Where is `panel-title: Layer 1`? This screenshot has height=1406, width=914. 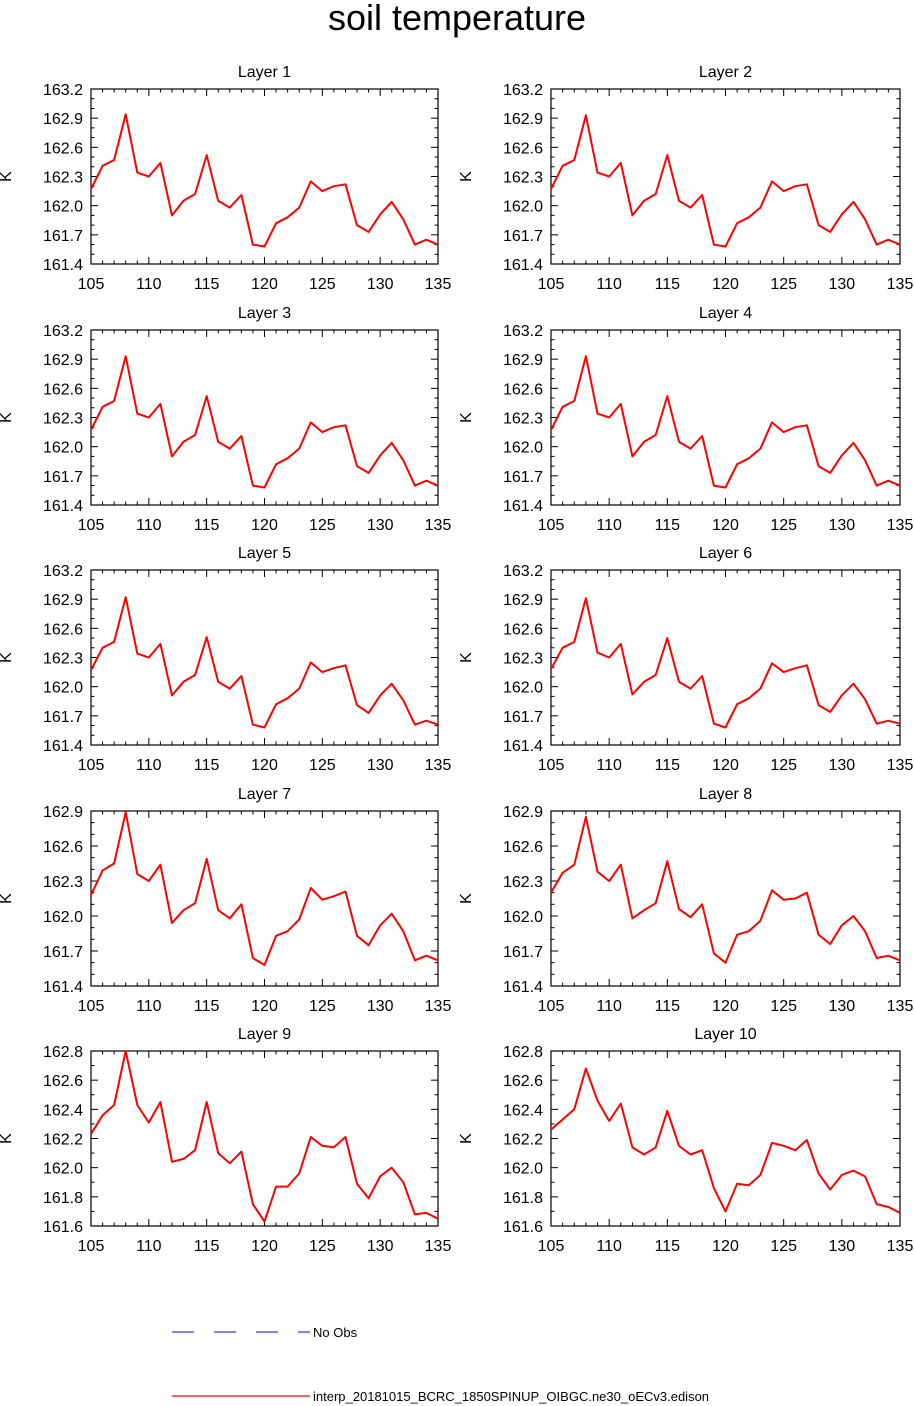
panel-title: Layer 1 is located at coordinates (264, 72).